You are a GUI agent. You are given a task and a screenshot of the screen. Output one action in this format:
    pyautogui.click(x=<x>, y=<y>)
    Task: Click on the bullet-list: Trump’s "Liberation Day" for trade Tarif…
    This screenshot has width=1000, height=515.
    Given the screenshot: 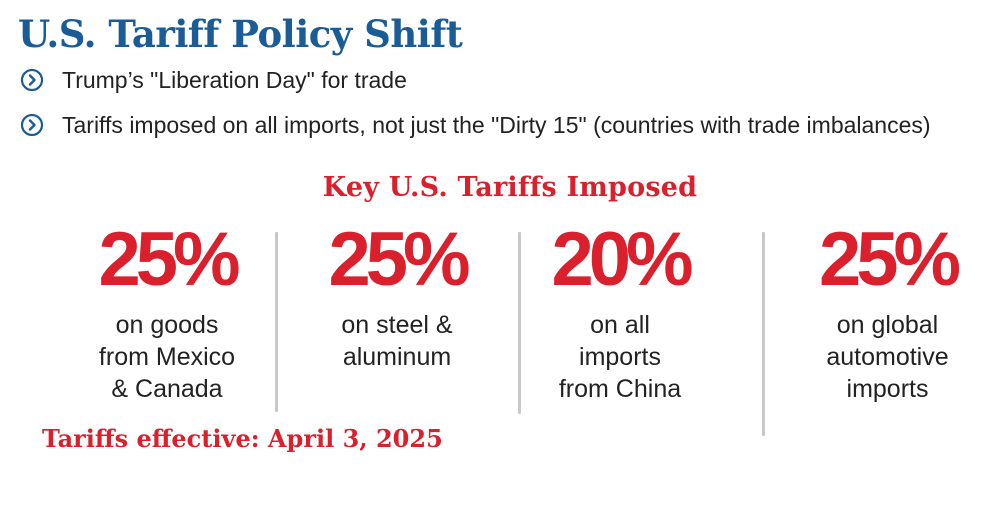 What is the action you would take?
    pyautogui.click(x=500, y=102)
    